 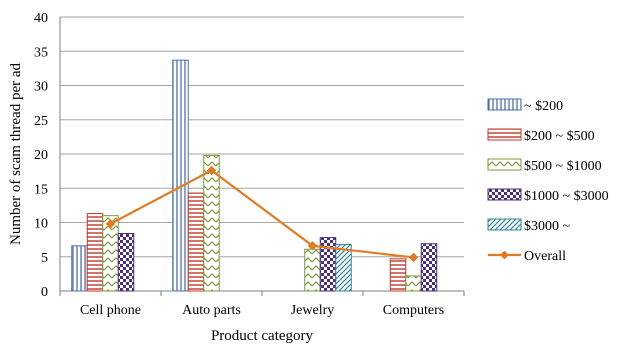 I want to click on legend-label: $500 ~ $1000, so click(x=563, y=166).